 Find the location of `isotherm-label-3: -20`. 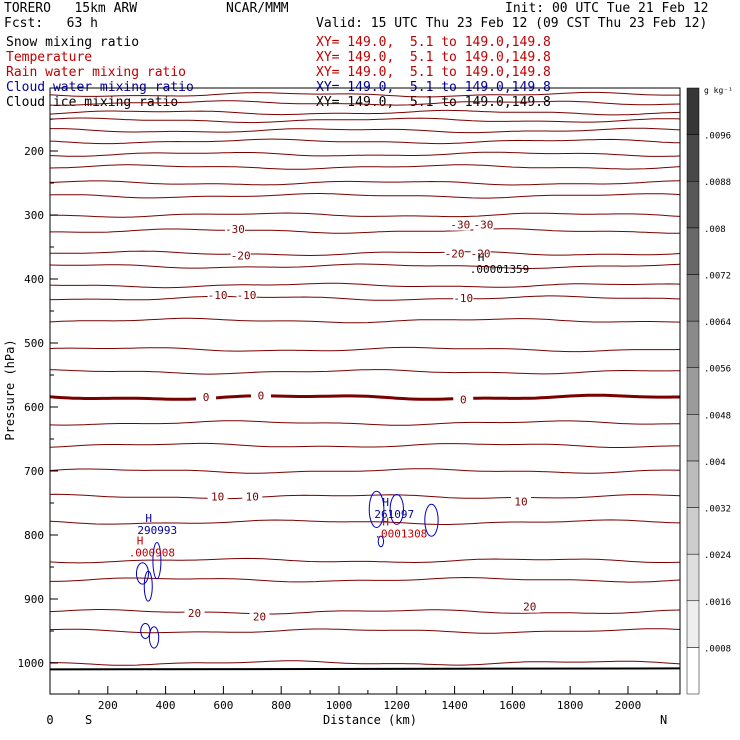

isotherm-label-3: -20 is located at coordinates (241, 255).